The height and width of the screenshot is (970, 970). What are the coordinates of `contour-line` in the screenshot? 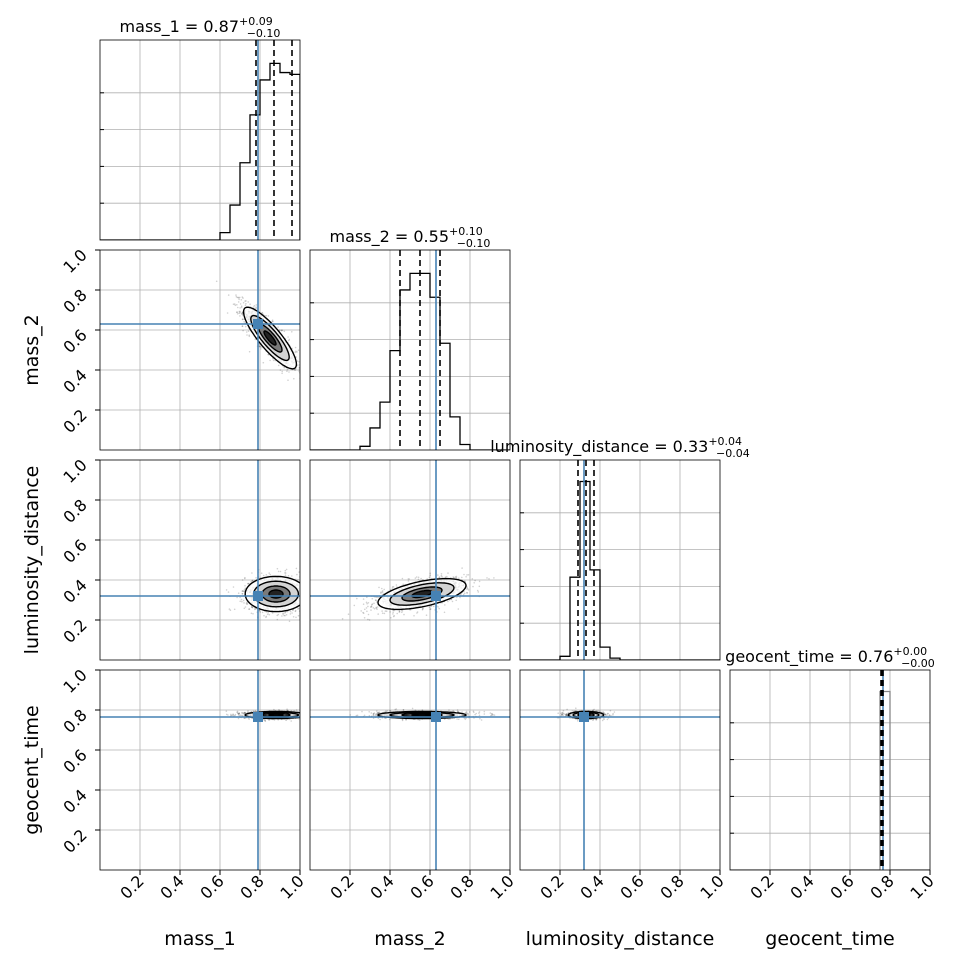 It's located at (270, 338).